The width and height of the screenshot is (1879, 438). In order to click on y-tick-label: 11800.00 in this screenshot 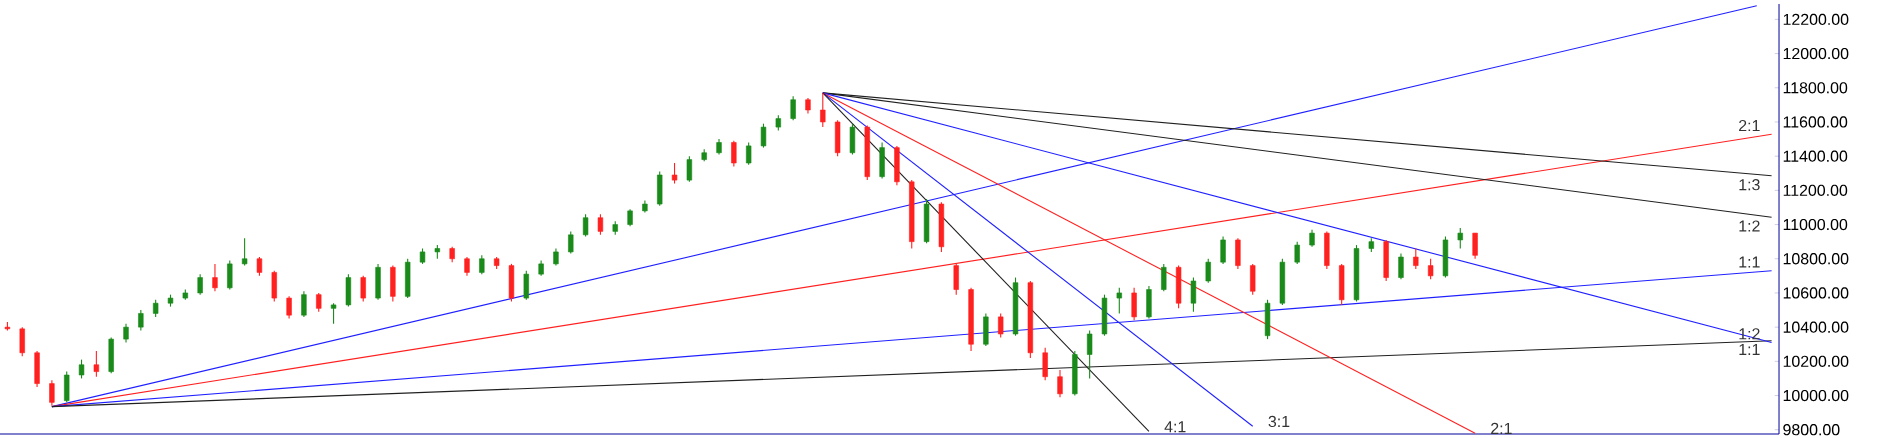, I will do `click(1815, 88)`.